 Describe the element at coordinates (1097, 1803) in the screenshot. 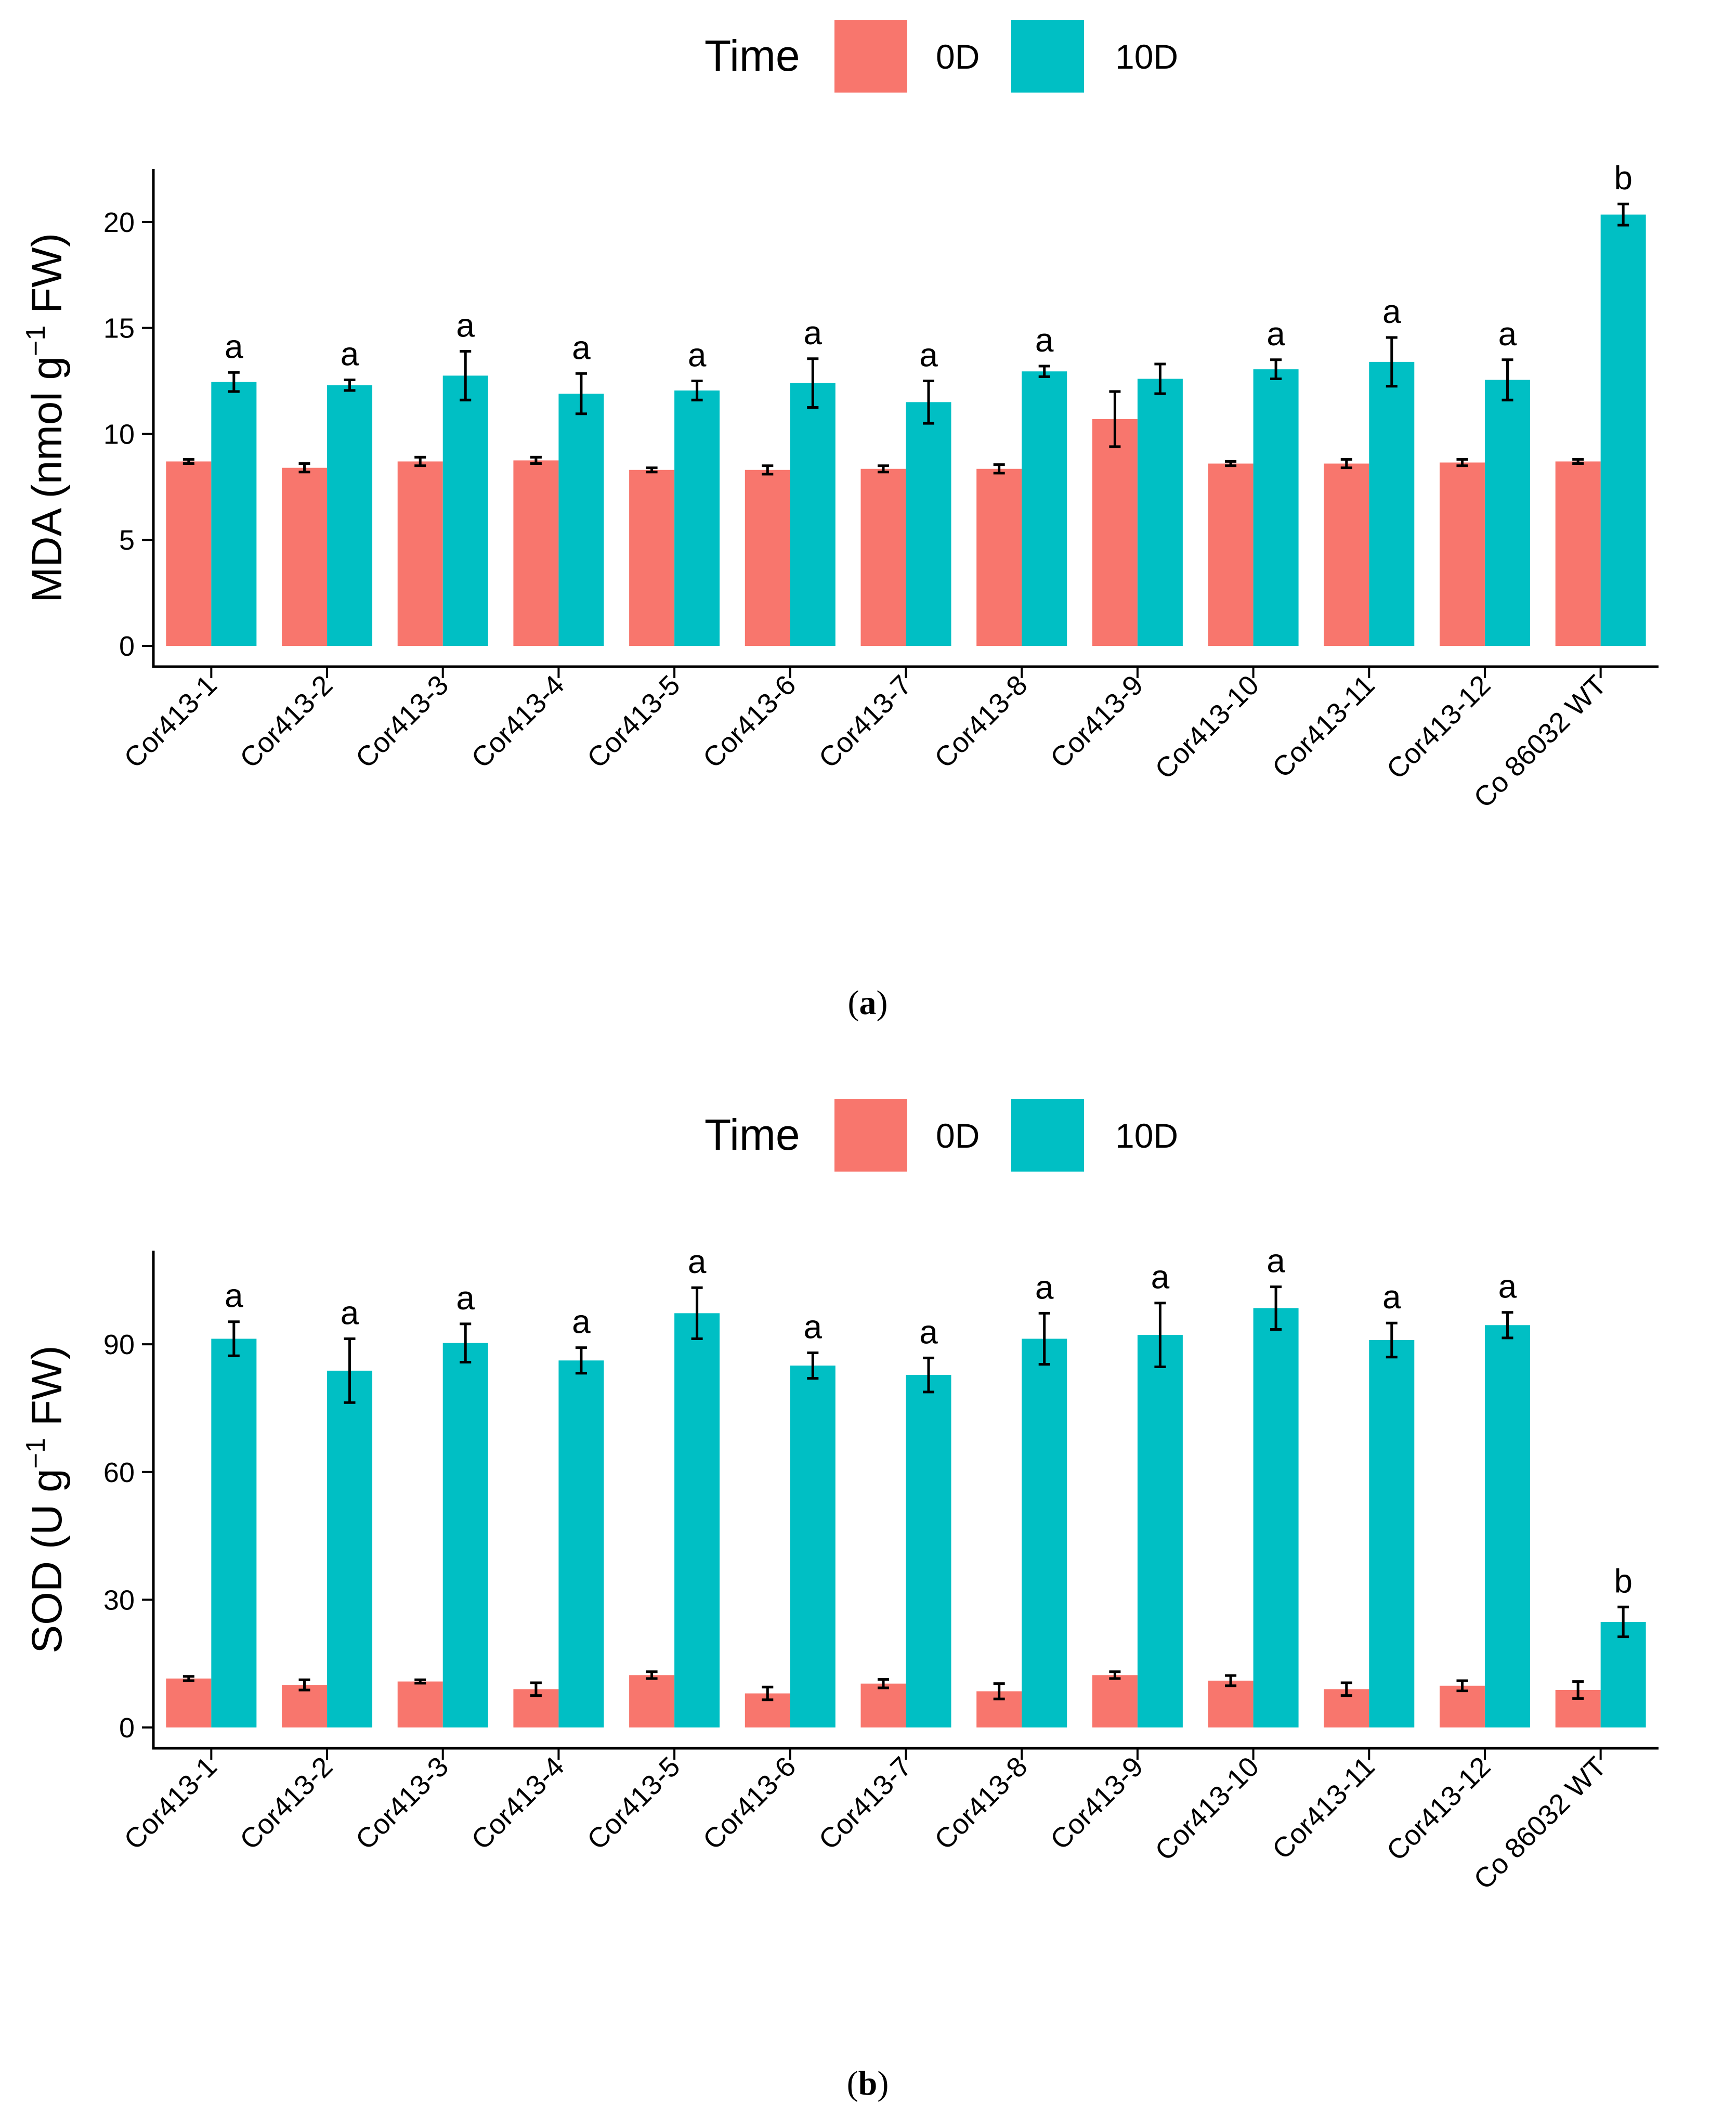

I see `x-tick-label: Cor413-9` at that location.